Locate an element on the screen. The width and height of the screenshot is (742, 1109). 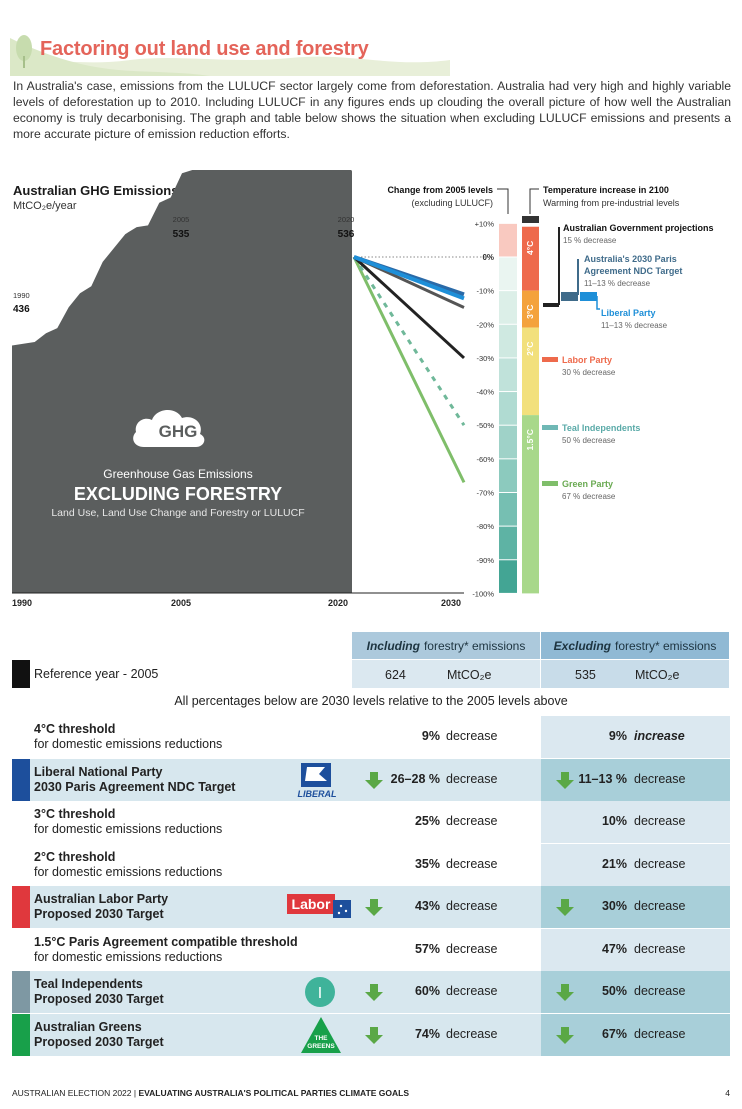
legend-labor: Labor Party 30 % decrease is located at coordinates (579, 366).